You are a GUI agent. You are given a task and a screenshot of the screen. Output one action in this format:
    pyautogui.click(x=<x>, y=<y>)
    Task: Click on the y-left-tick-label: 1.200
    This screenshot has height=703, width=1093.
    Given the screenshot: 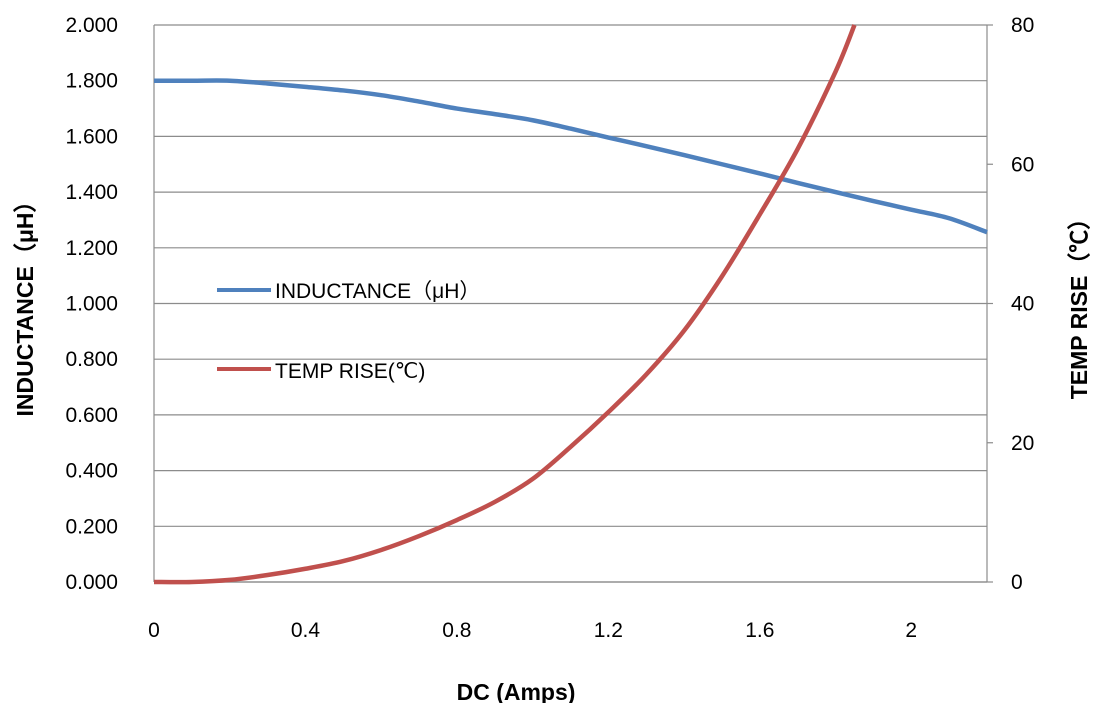 What is the action you would take?
    pyautogui.click(x=91, y=248)
    